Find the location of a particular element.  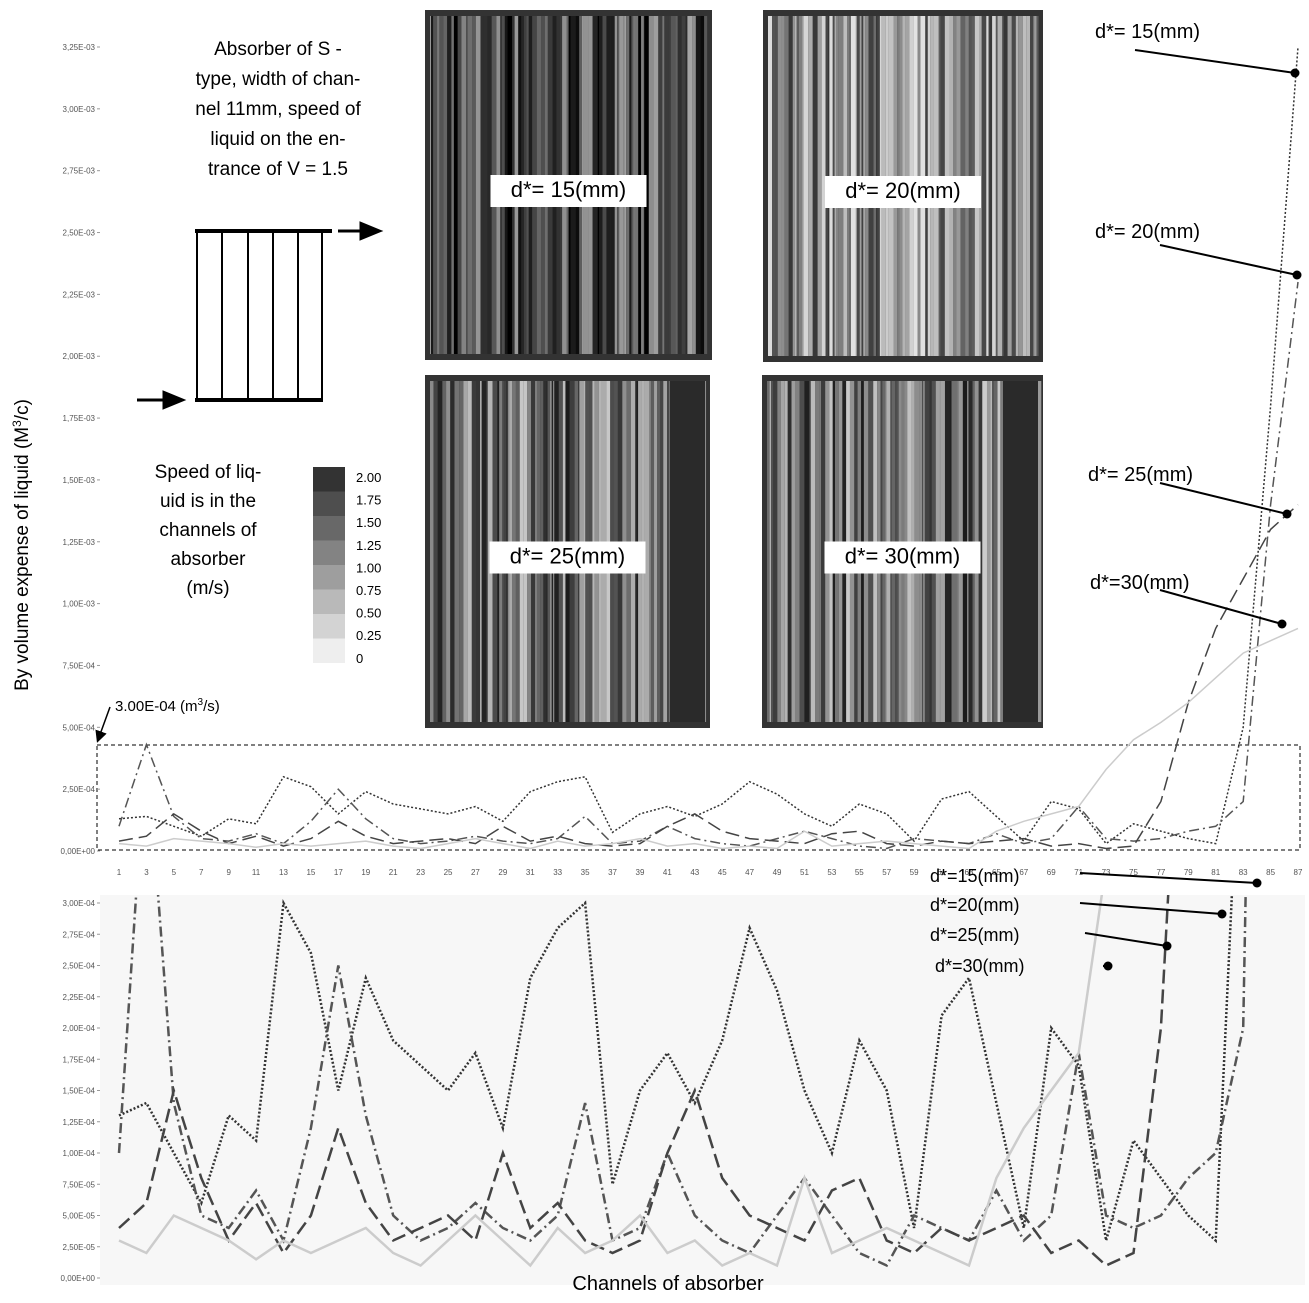

y-tick-label: 3,00E-03 is located at coordinates (79, 109).